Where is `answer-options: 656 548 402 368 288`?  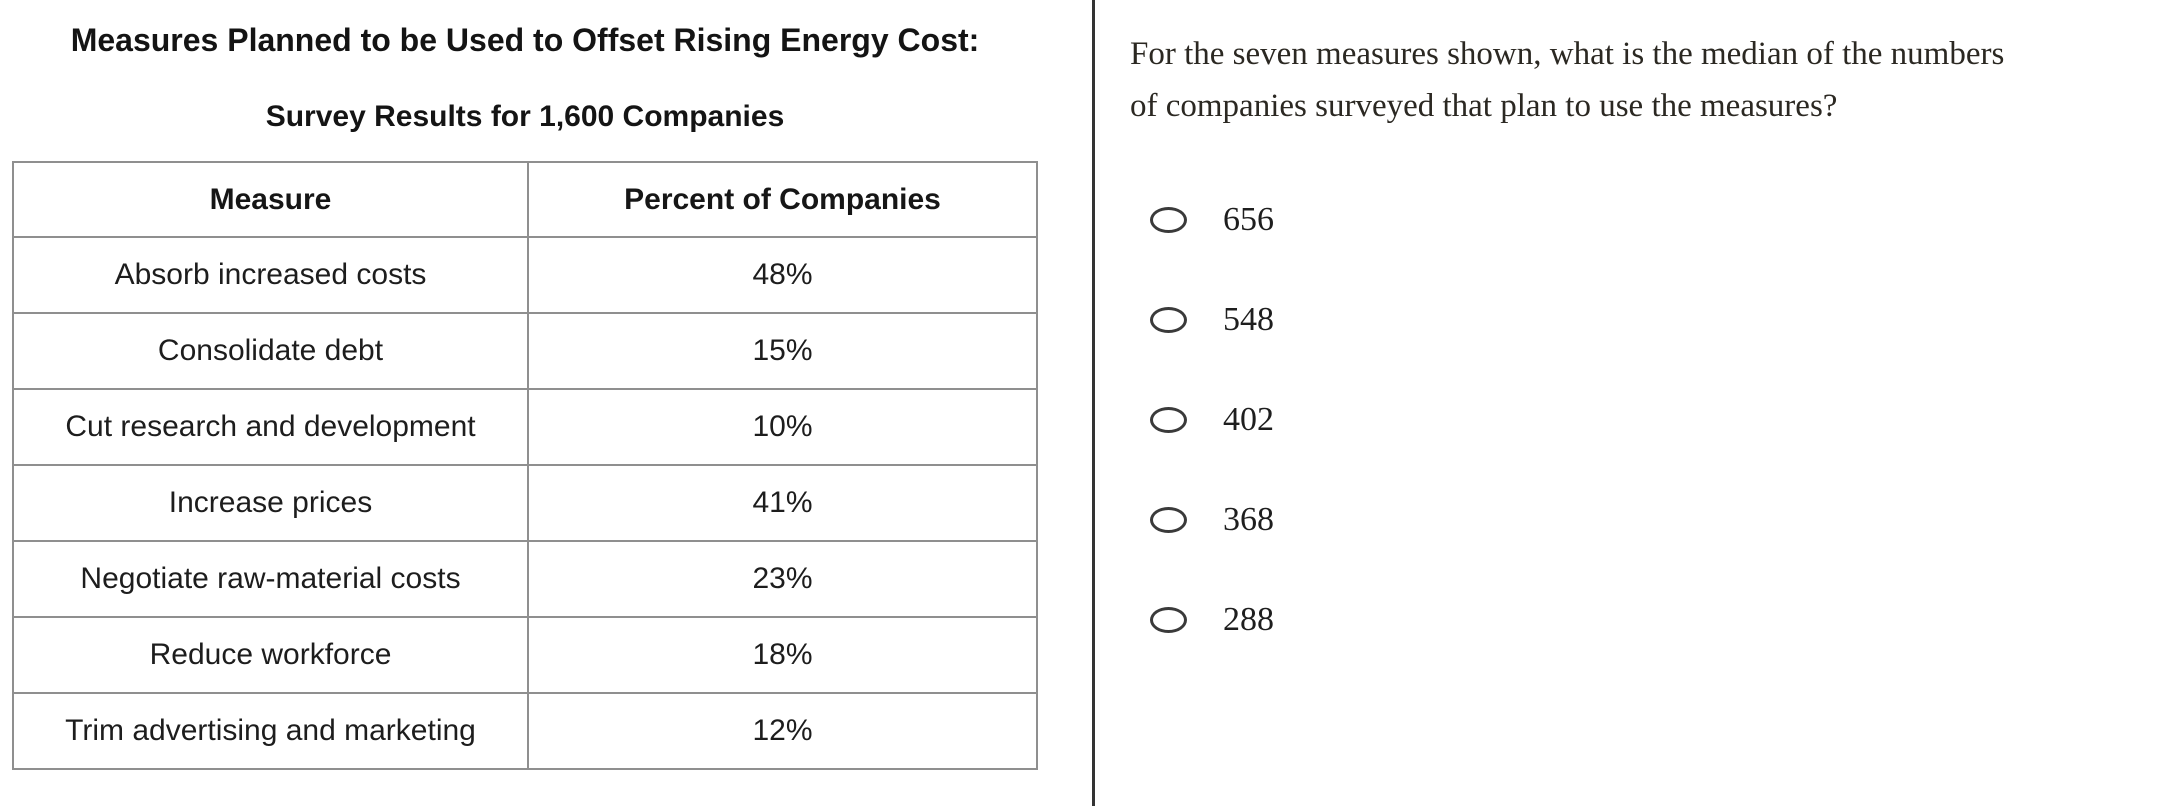 answer-options: 656 548 402 368 288 is located at coordinates (1212, 448).